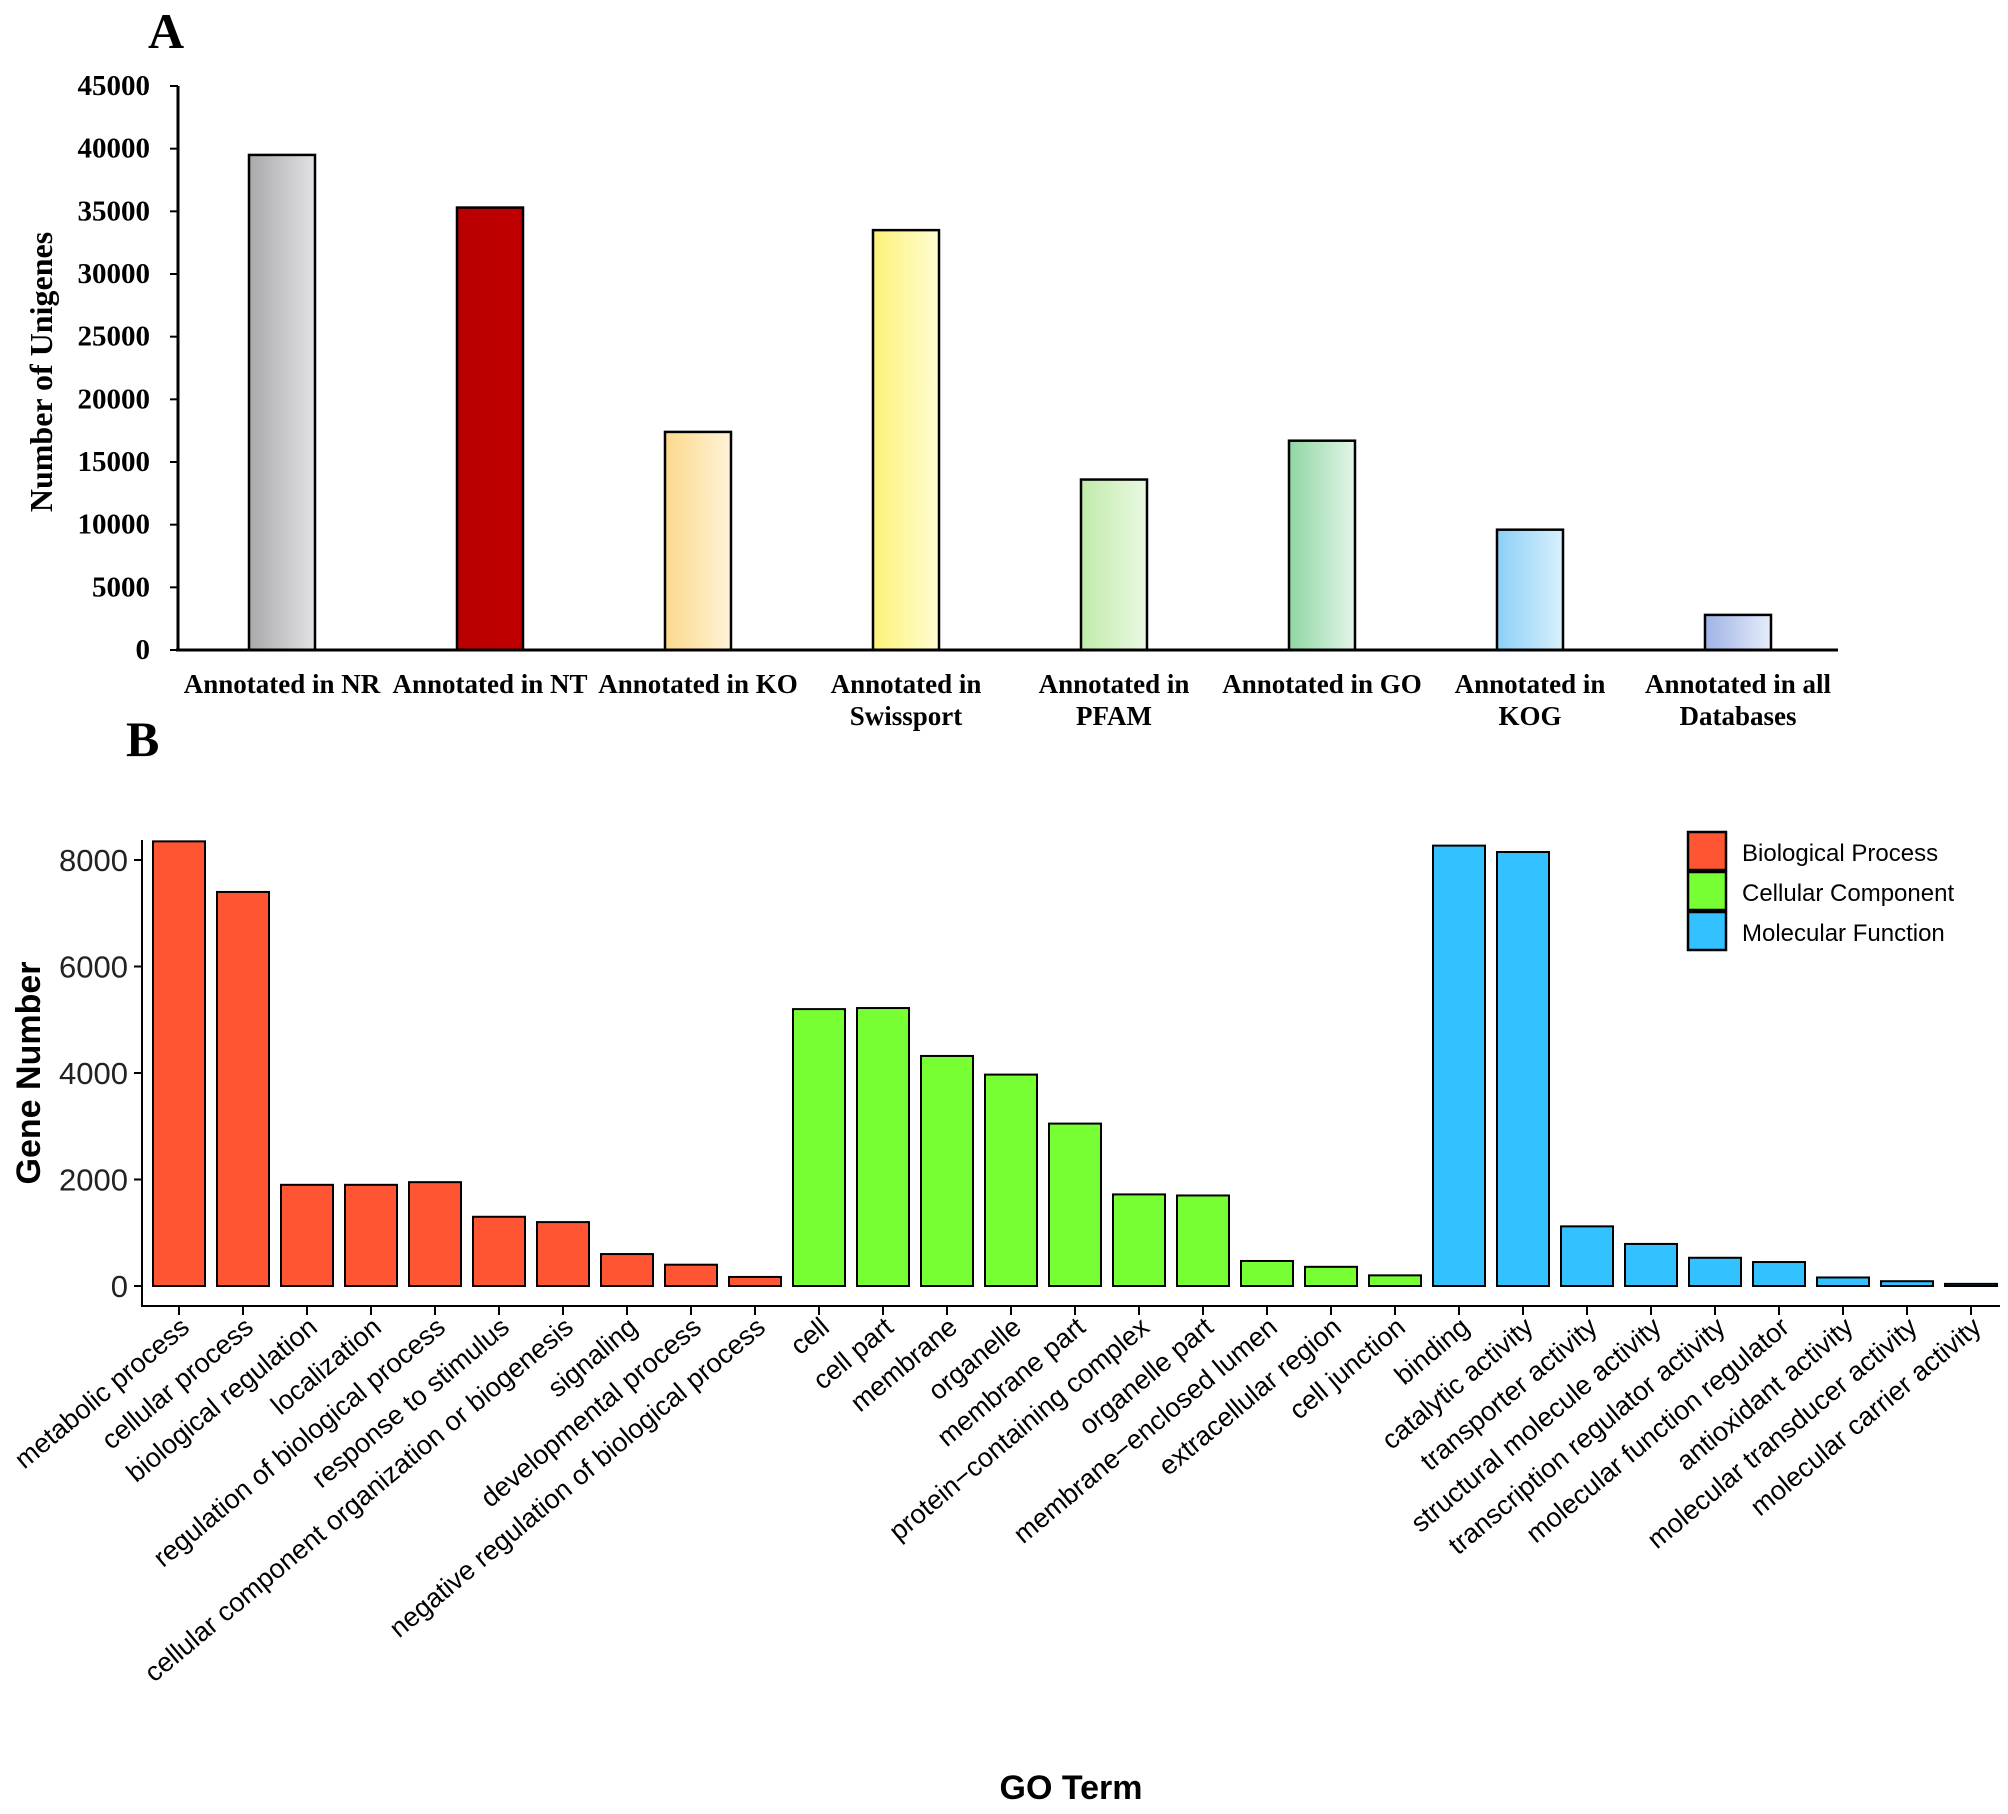 Image resolution: width=2008 pixels, height=1814 pixels. What do you see at coordinates (1848, 893) in the screenshot?
I see `panel-b-legend-label: Cellular Component` at bounding box center [1848, 893].